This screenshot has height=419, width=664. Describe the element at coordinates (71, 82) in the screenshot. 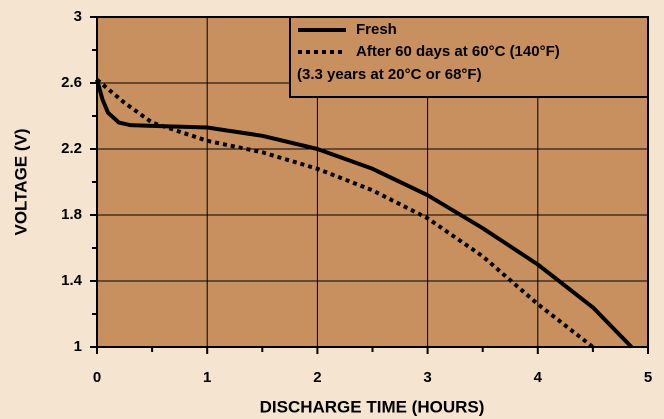

I see `y-tick-label: 2.6` at that location.